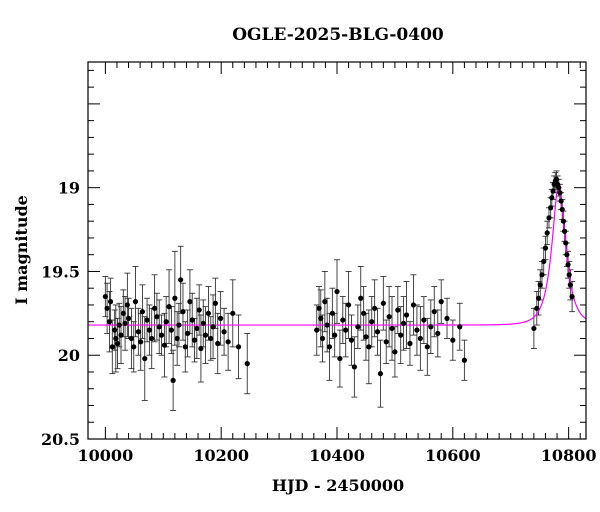 This screenshot has width=600, height=512. I want to click on chart-title: OGLE-2025-BLG-0400, so click(338, 35).